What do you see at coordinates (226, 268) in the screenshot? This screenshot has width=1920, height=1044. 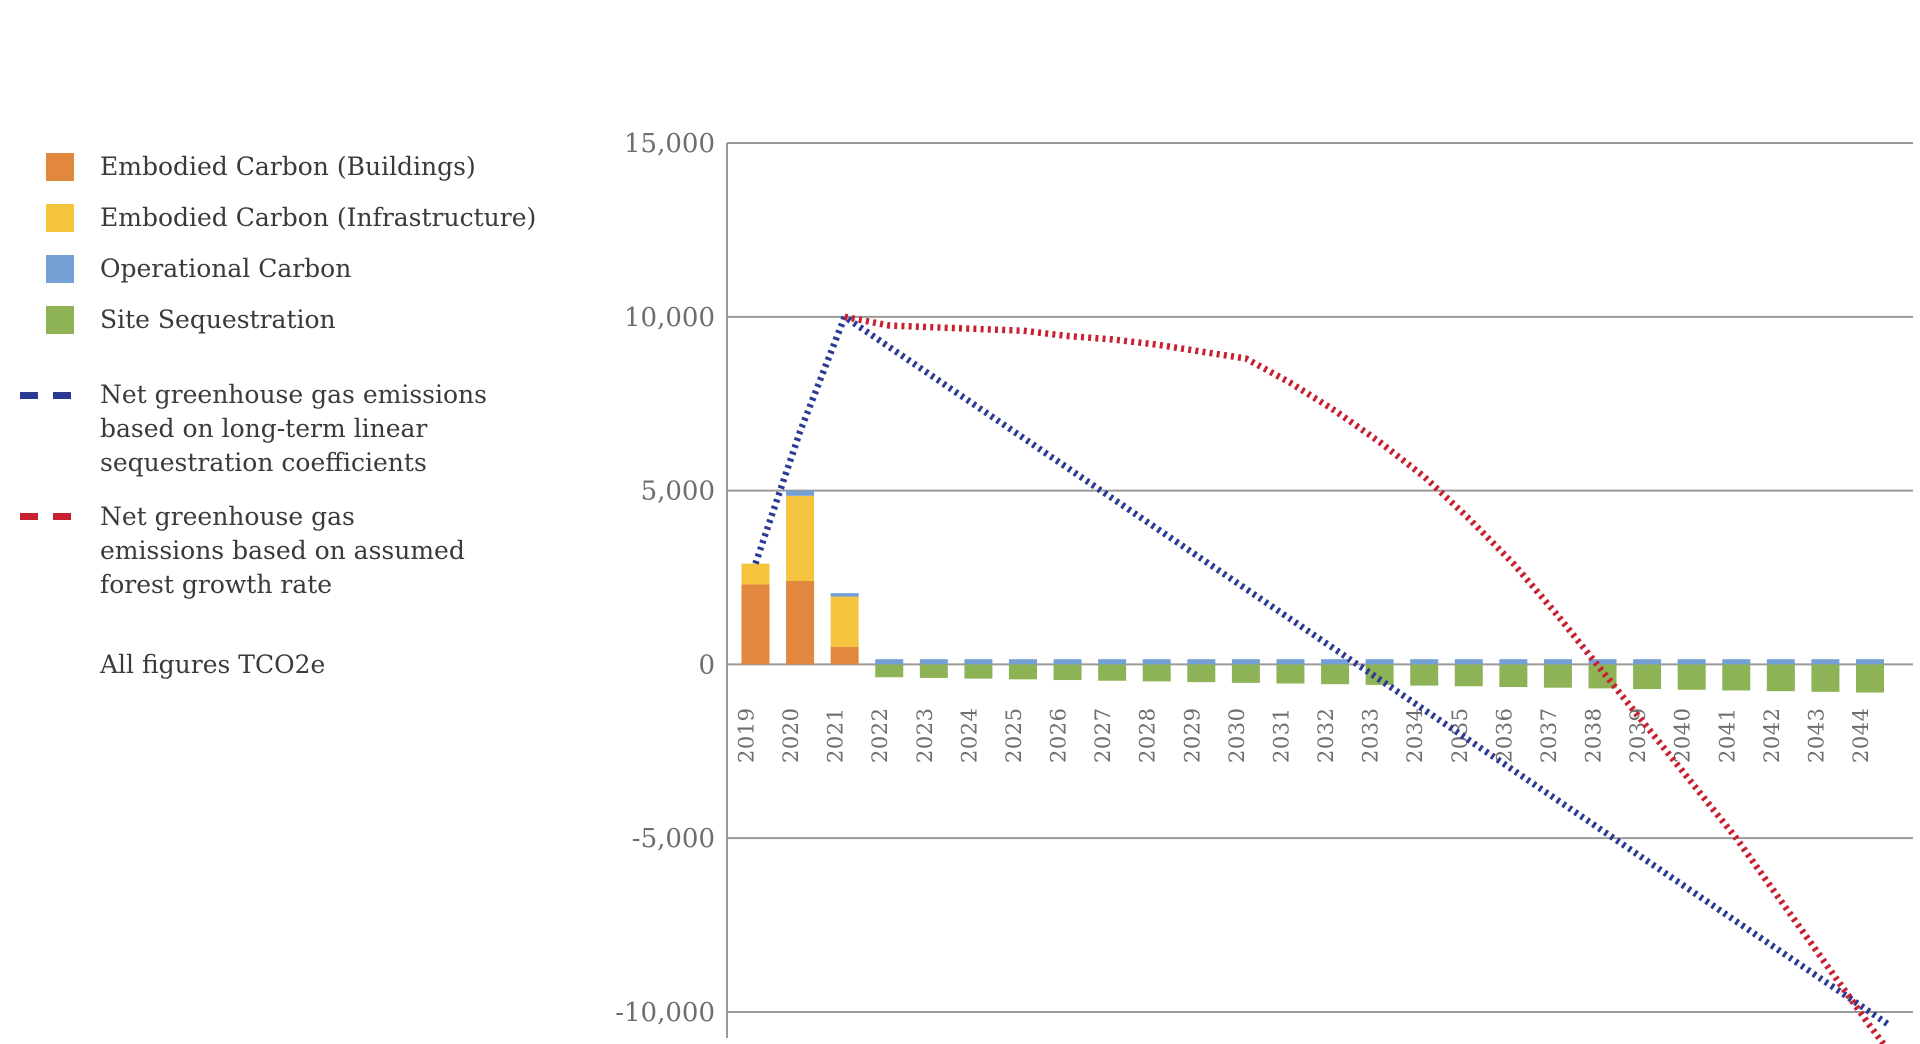 I see `legend-label: Operational Carbon` at bounding box center [226, 268].